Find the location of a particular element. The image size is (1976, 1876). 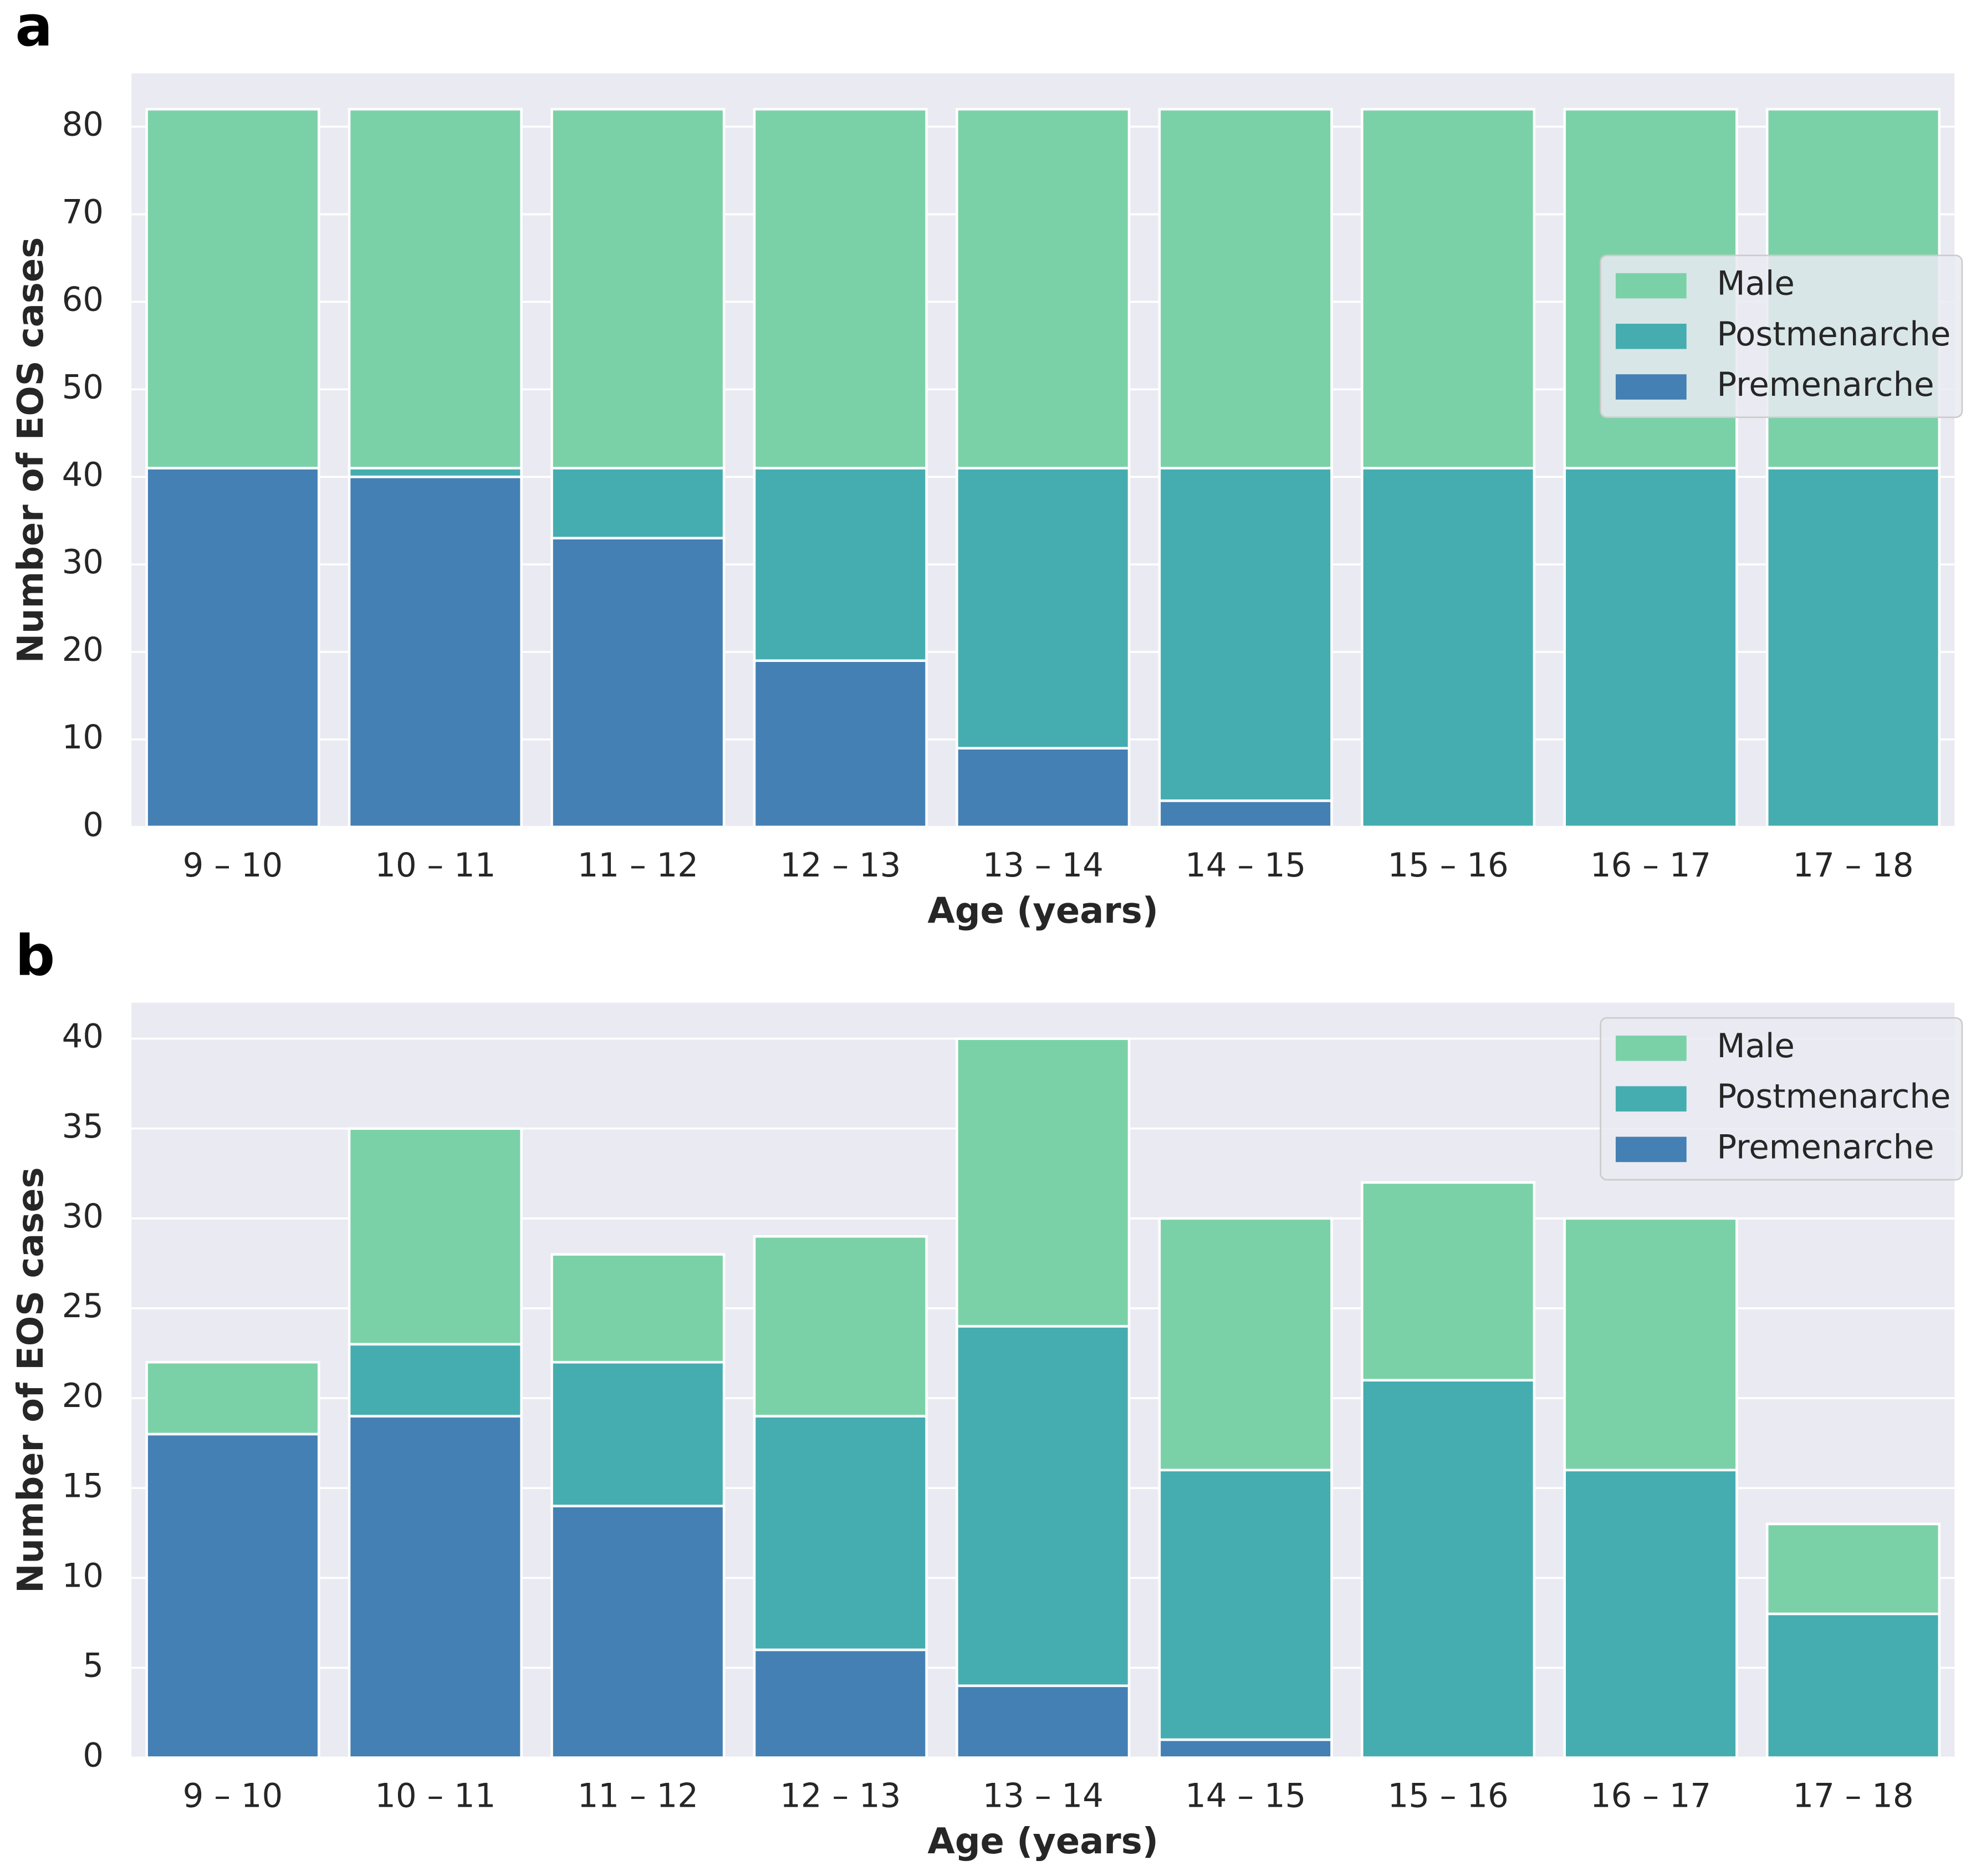

panel-label: a is located at coordinates (34, 29).